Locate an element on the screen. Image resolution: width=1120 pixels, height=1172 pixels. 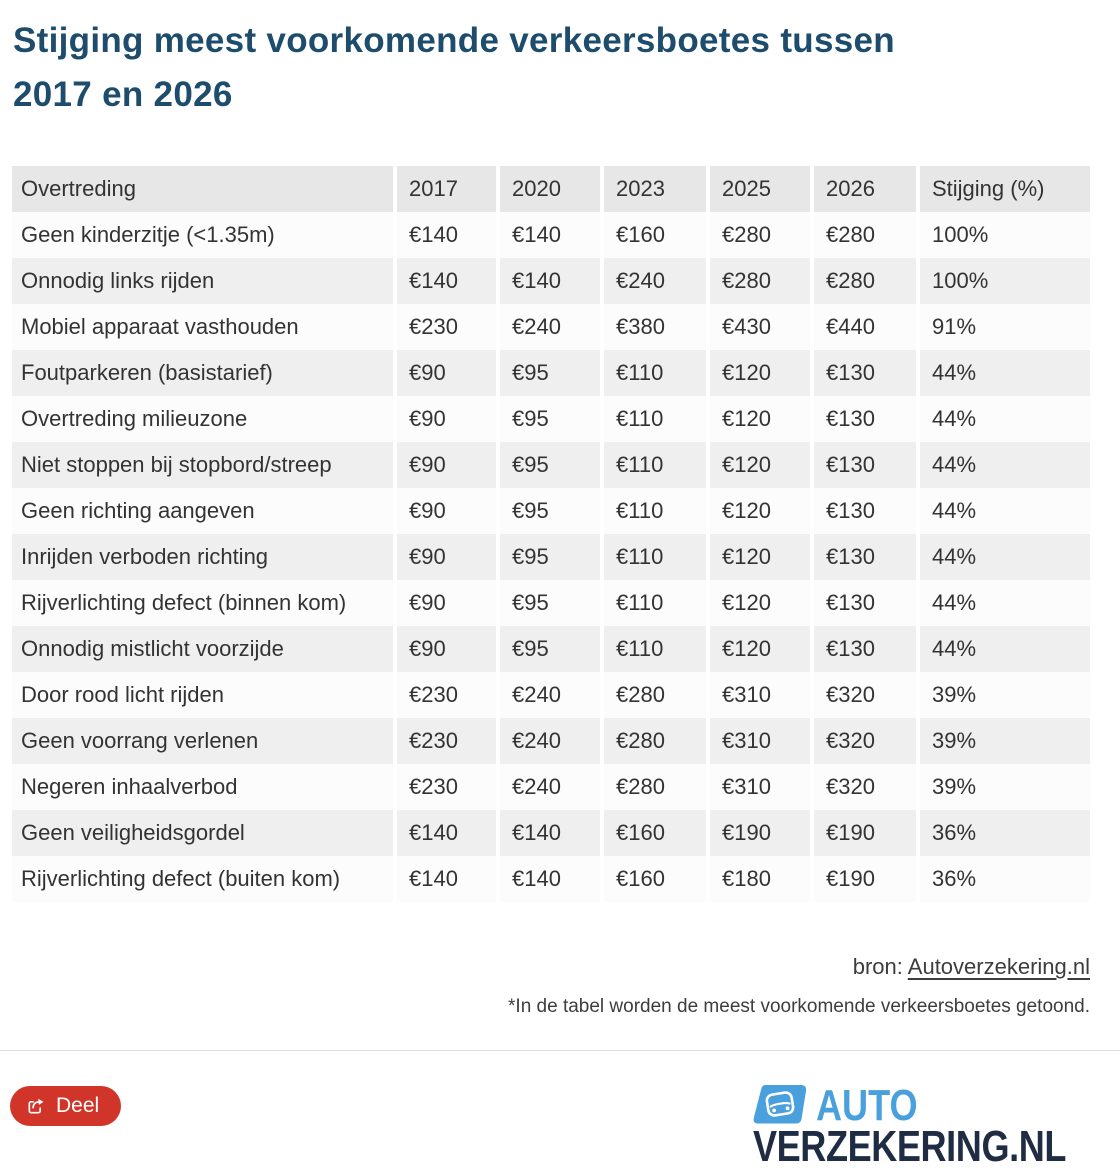
source-link: Autoverzekering.nl is located at coordinates (998, 966).